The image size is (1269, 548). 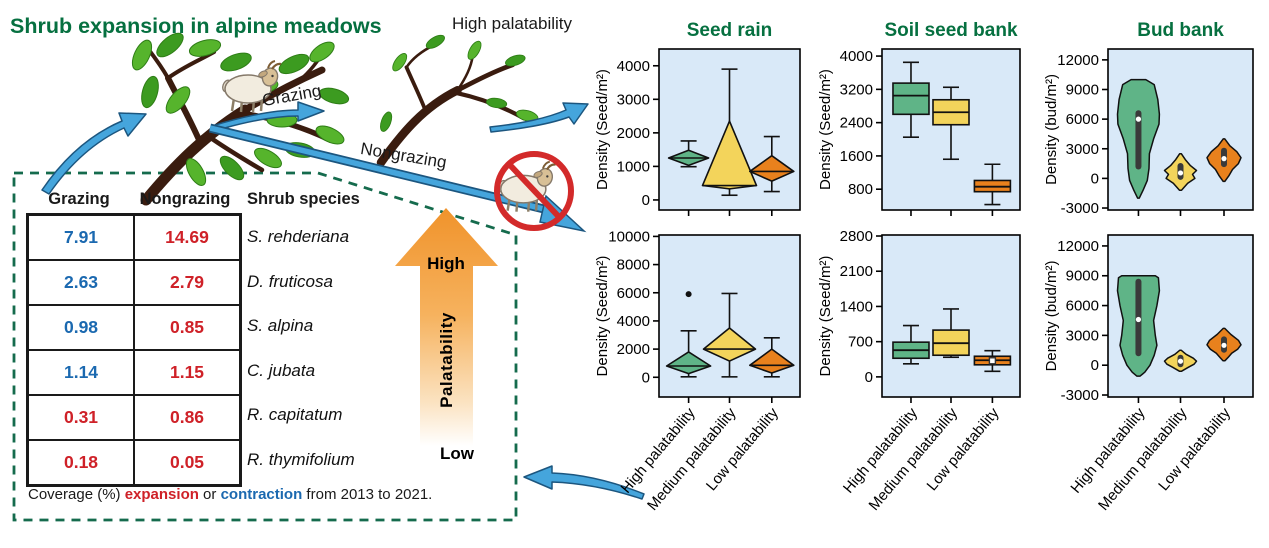 I want to click on high-palatability-label: High palatability, so click(x=512, y=23).